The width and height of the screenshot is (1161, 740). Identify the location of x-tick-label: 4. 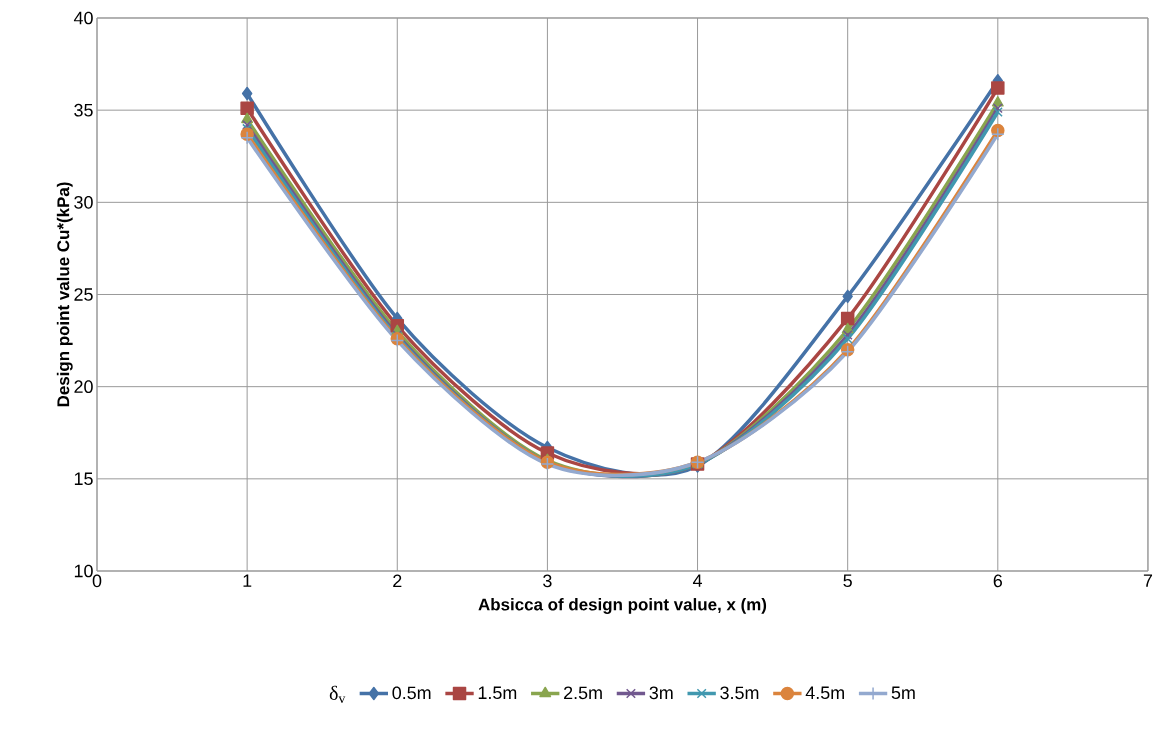
(697, 580).